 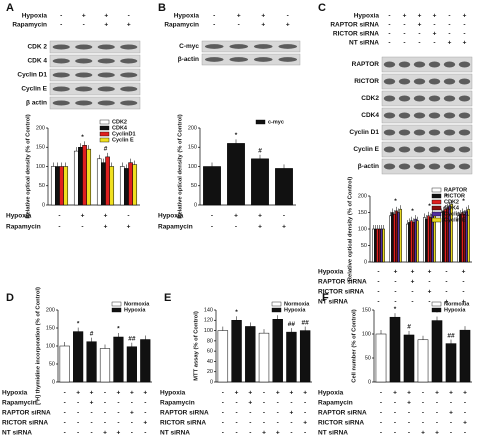 I want to click on legend-label: c-myc, so click(x=276, y=122).